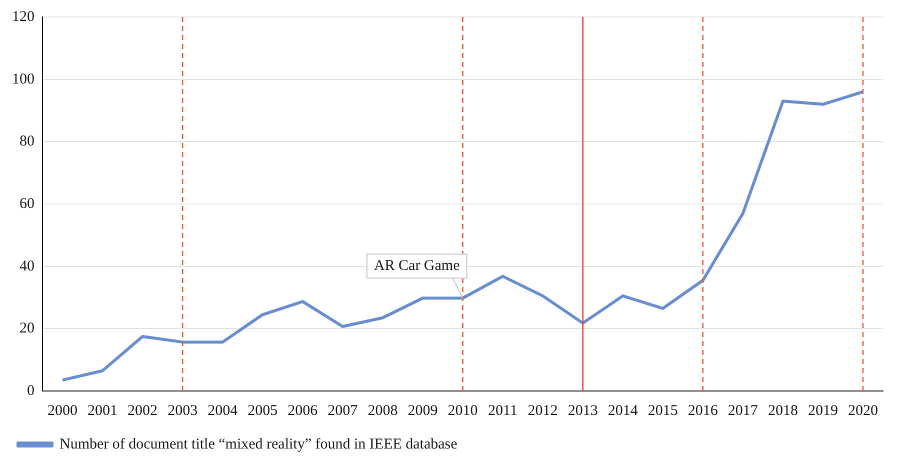  Describe the element at coordinates (143, 410) in the screenshot. I see `x-tick-label: 2002` at that location.